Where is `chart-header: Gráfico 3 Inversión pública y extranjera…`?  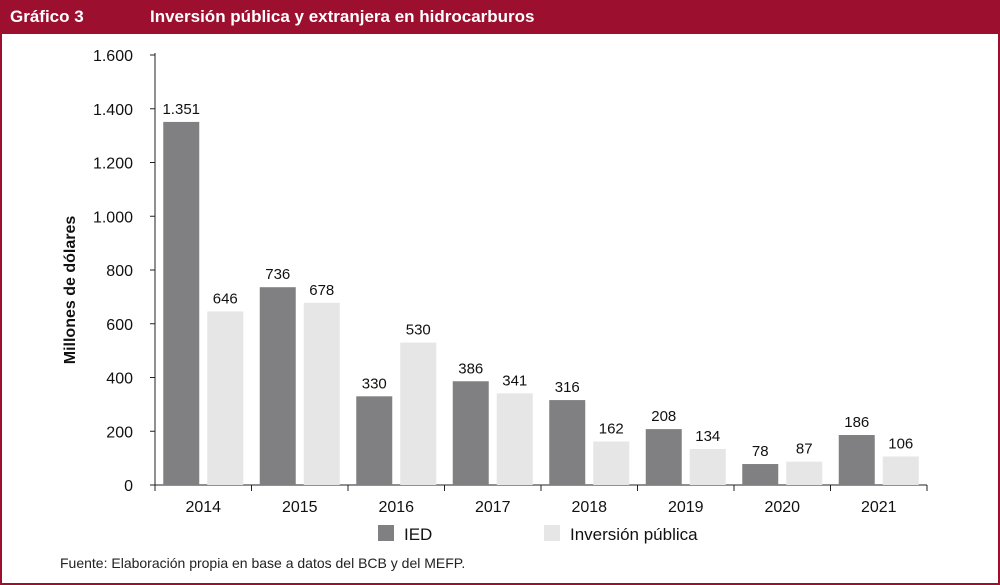 chart-header: Gráfico 3 Inversión pública y extranjera… is located at coordinates (500, 17).